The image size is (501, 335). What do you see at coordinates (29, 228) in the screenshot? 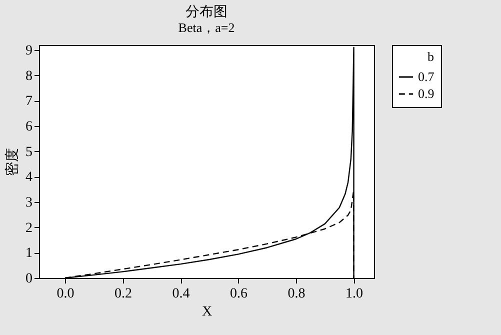
I see `y-tick-label: 2` at bounding box center [29, 228].